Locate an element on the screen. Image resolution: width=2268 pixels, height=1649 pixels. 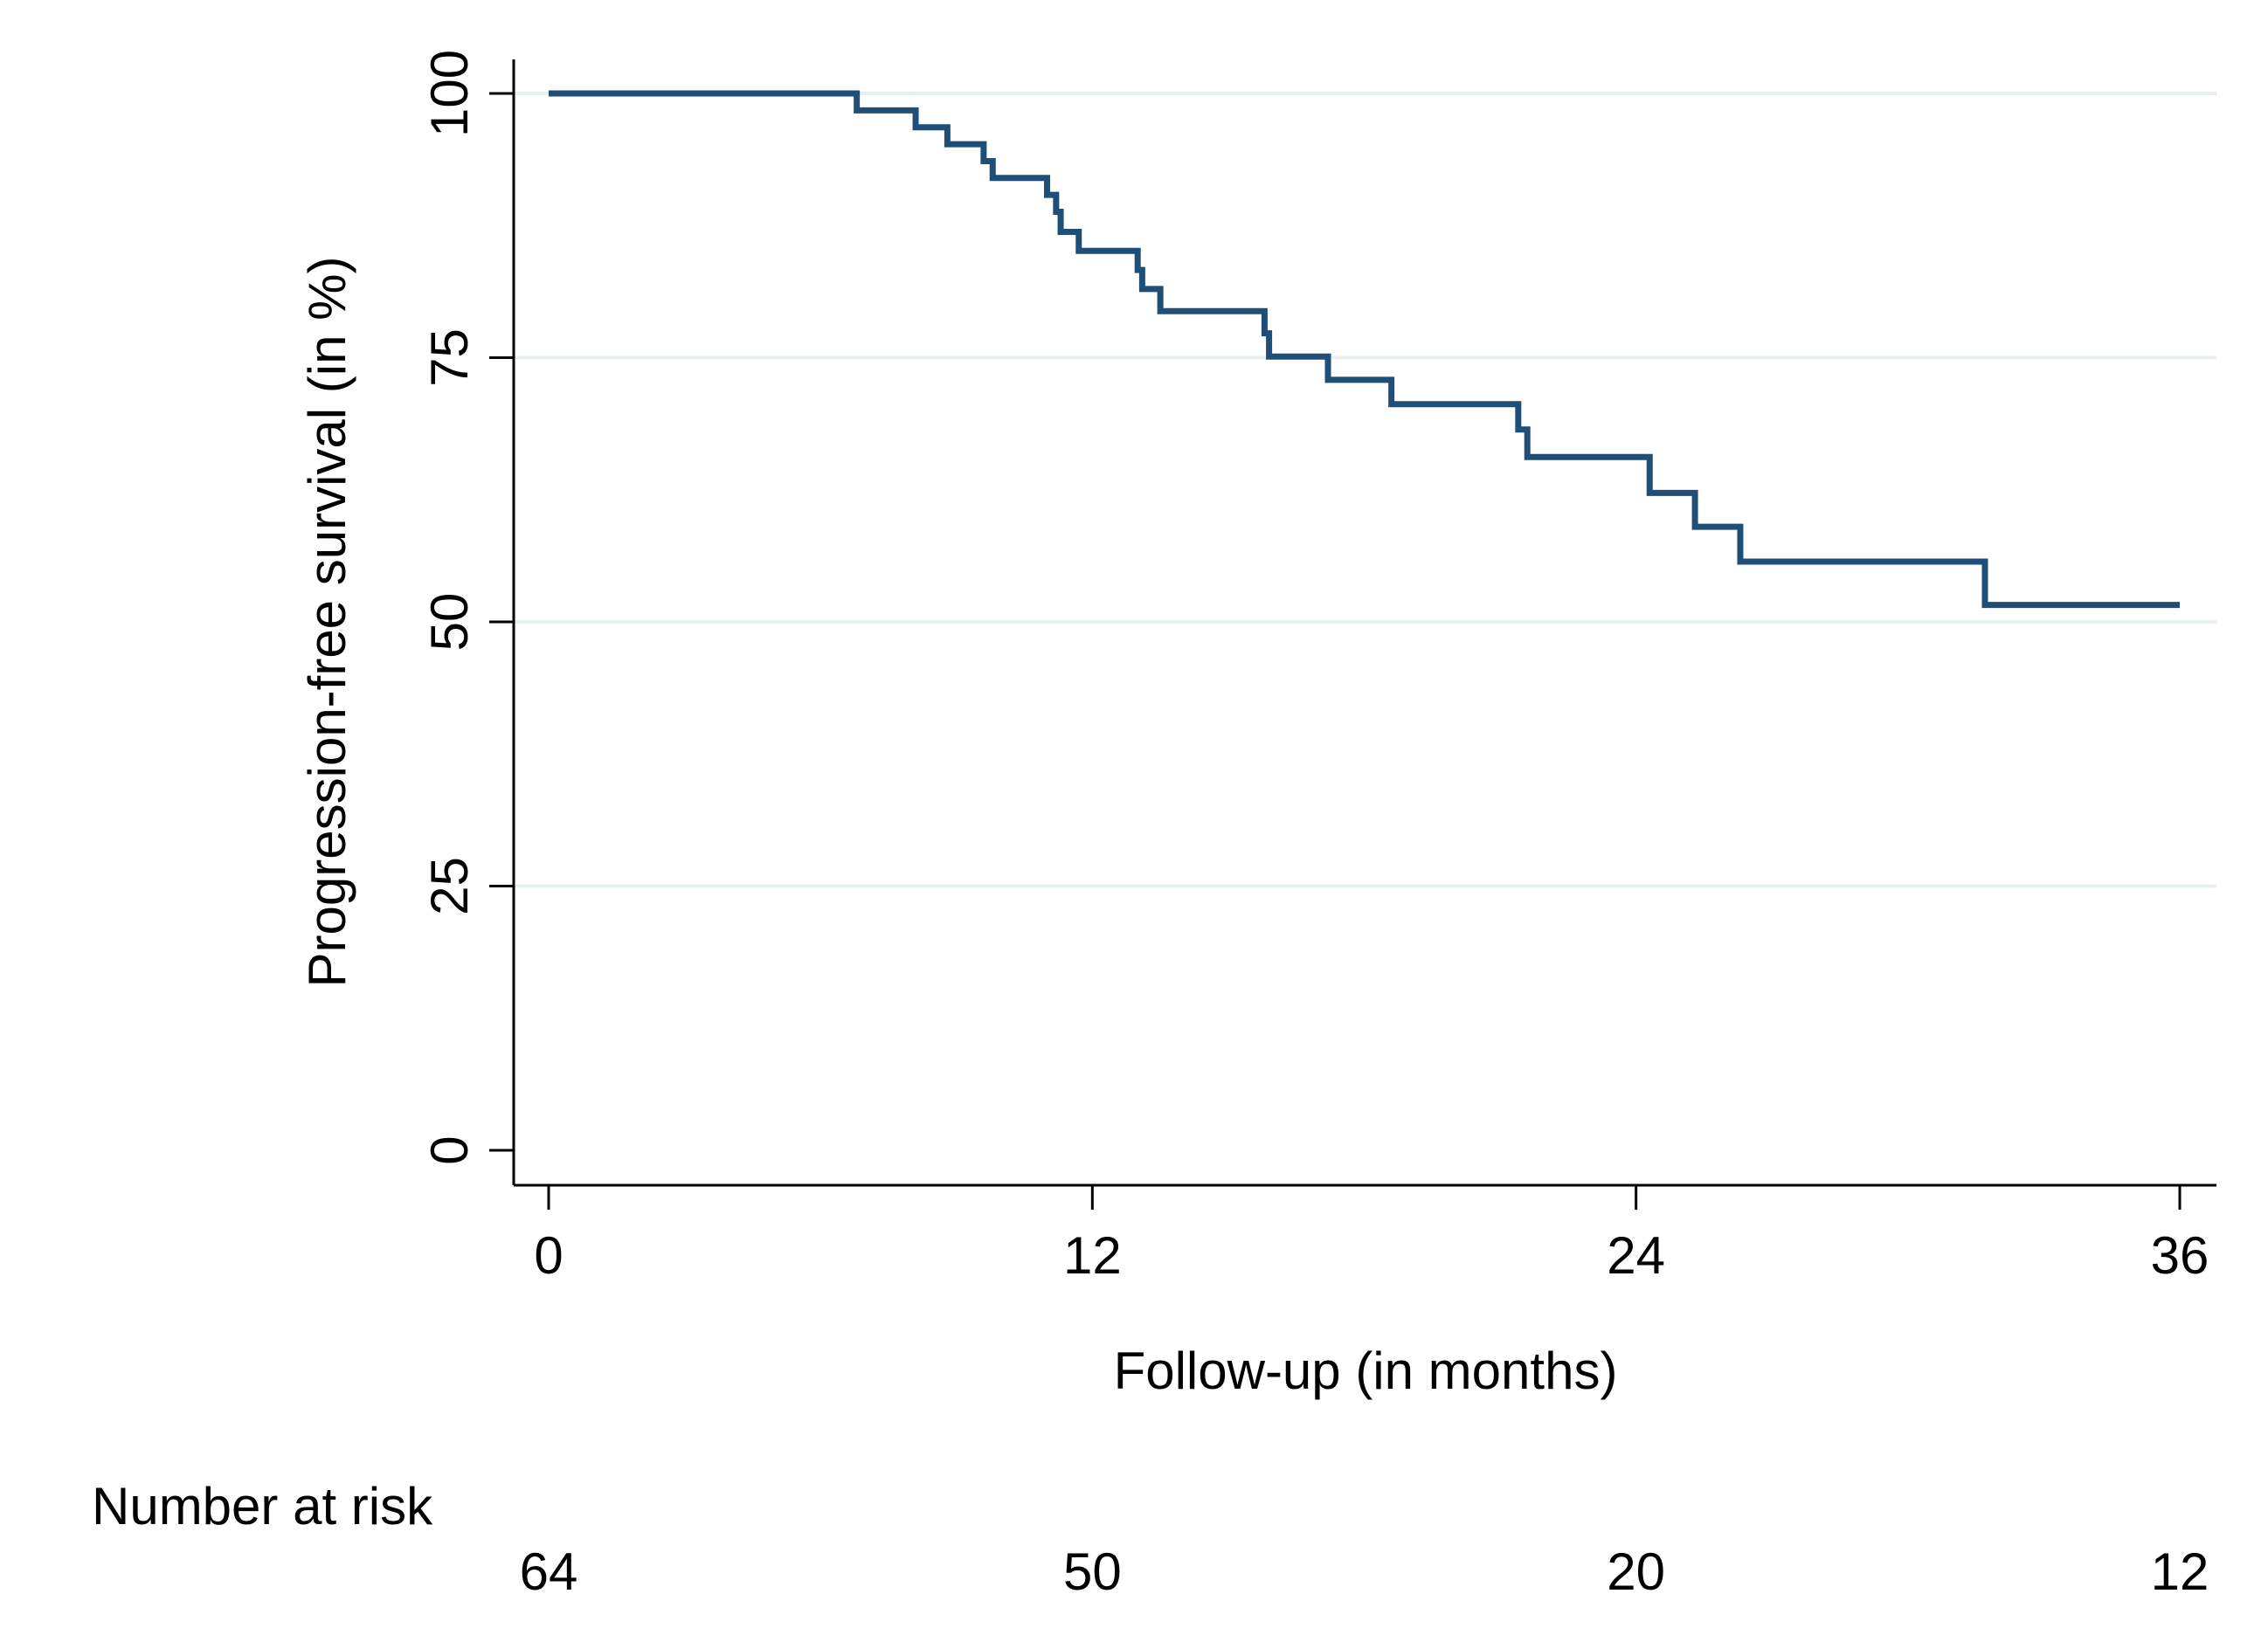
y-tick-label-75: 75 is located at coordinates (450, 357).